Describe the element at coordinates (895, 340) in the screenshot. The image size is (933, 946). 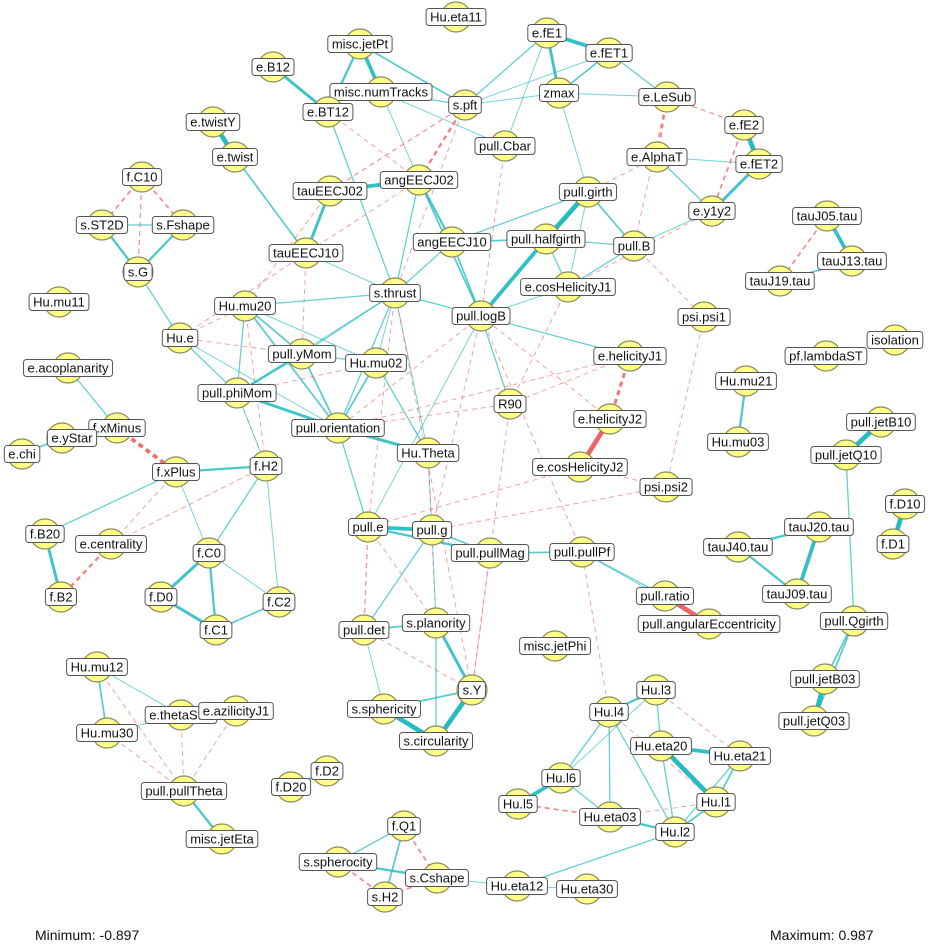
I see `node-isolation: isolation` at that location.